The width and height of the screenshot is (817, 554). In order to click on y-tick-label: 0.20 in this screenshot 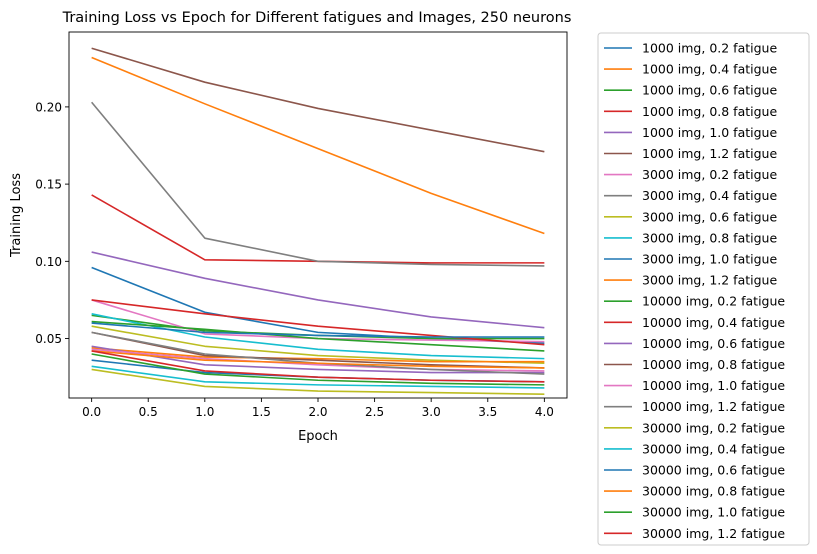, I will do `click(48, 107)`.